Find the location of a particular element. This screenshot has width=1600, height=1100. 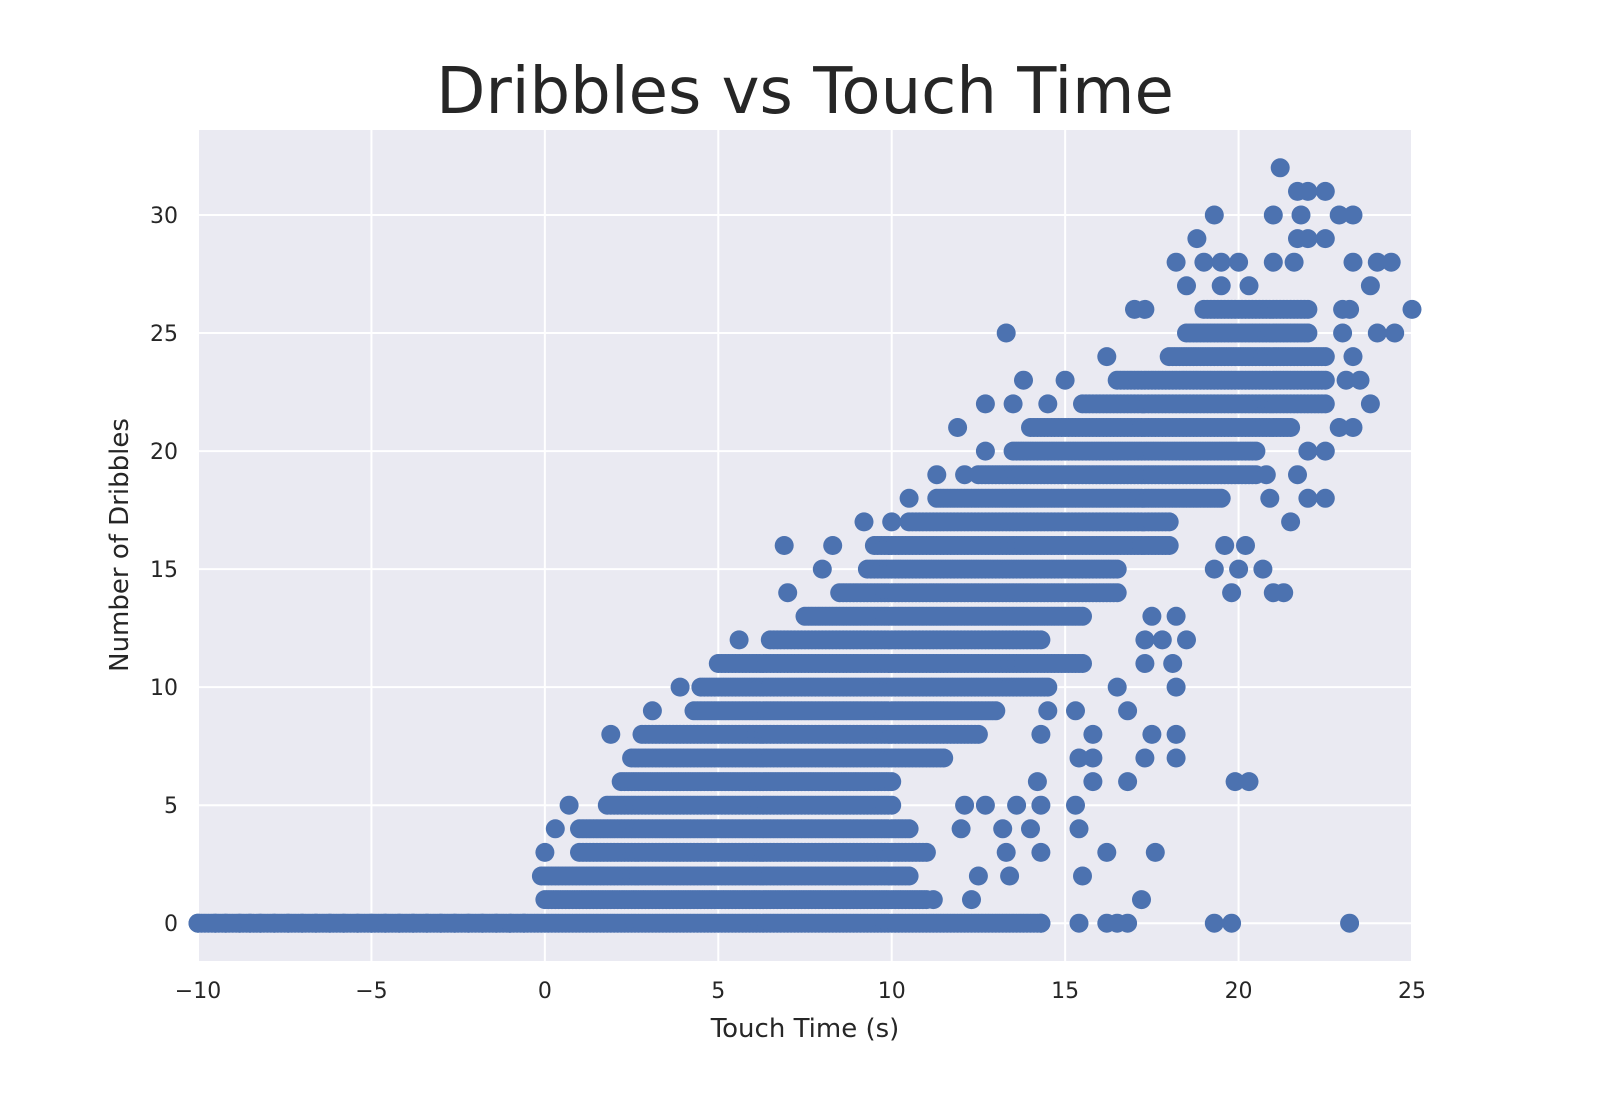

y-tick-label: 10 is located at coordinates (164, 688).